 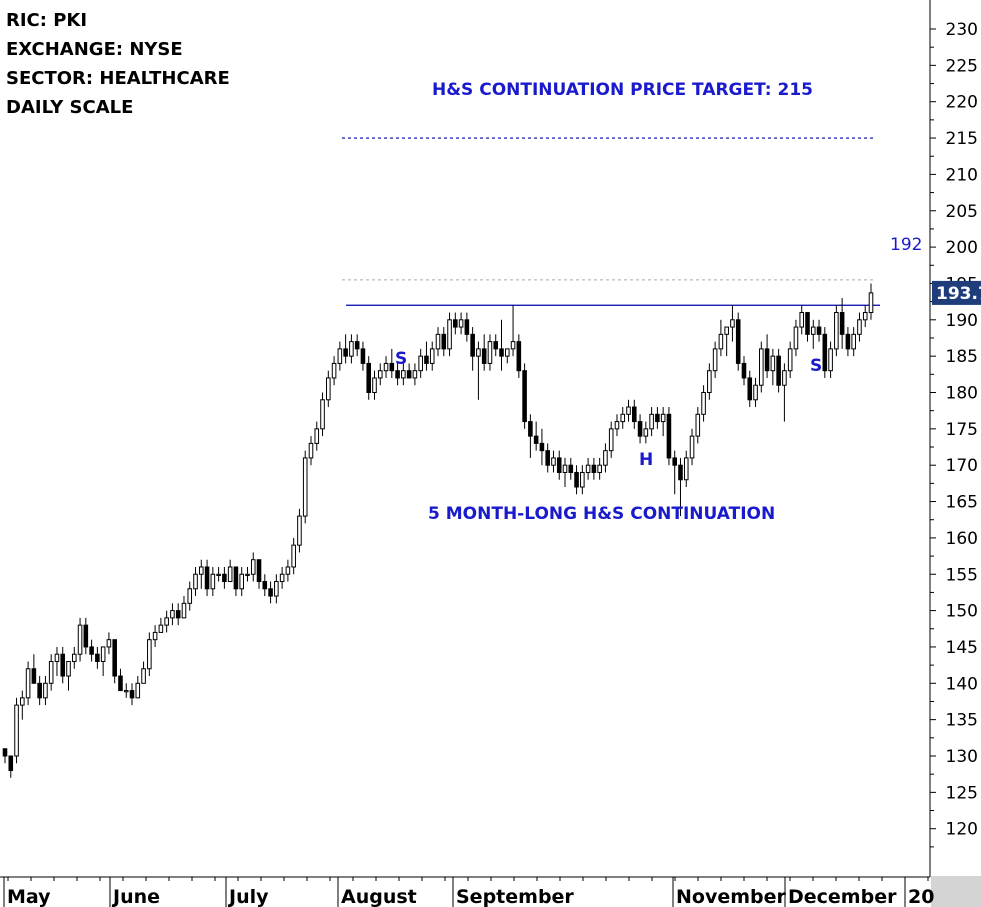 I want to click on price-tick-label: 155, so click(x=962, y=575).